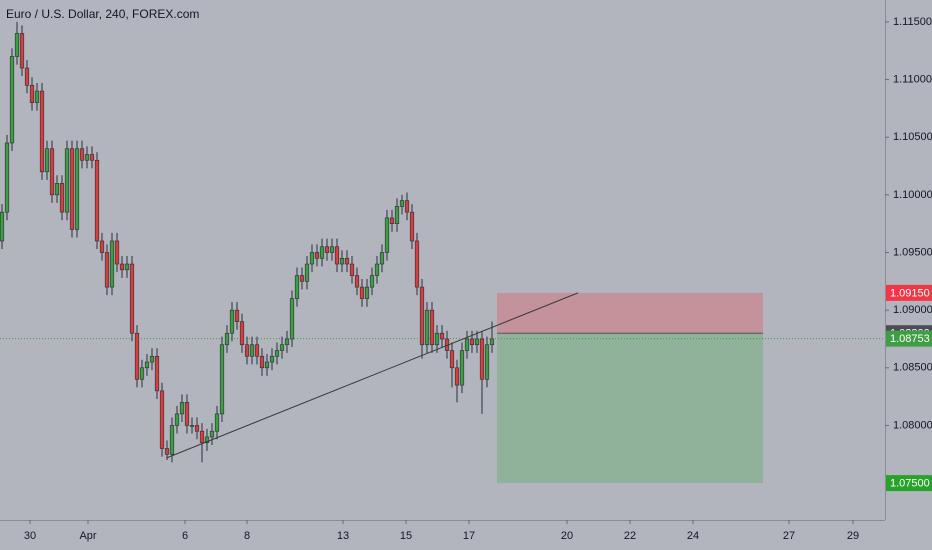 This screenshot has width=932, height=550. Describe the element at coordinates (87, 536) in the screenshot. I see `x-tick-label: Apr` at that location.